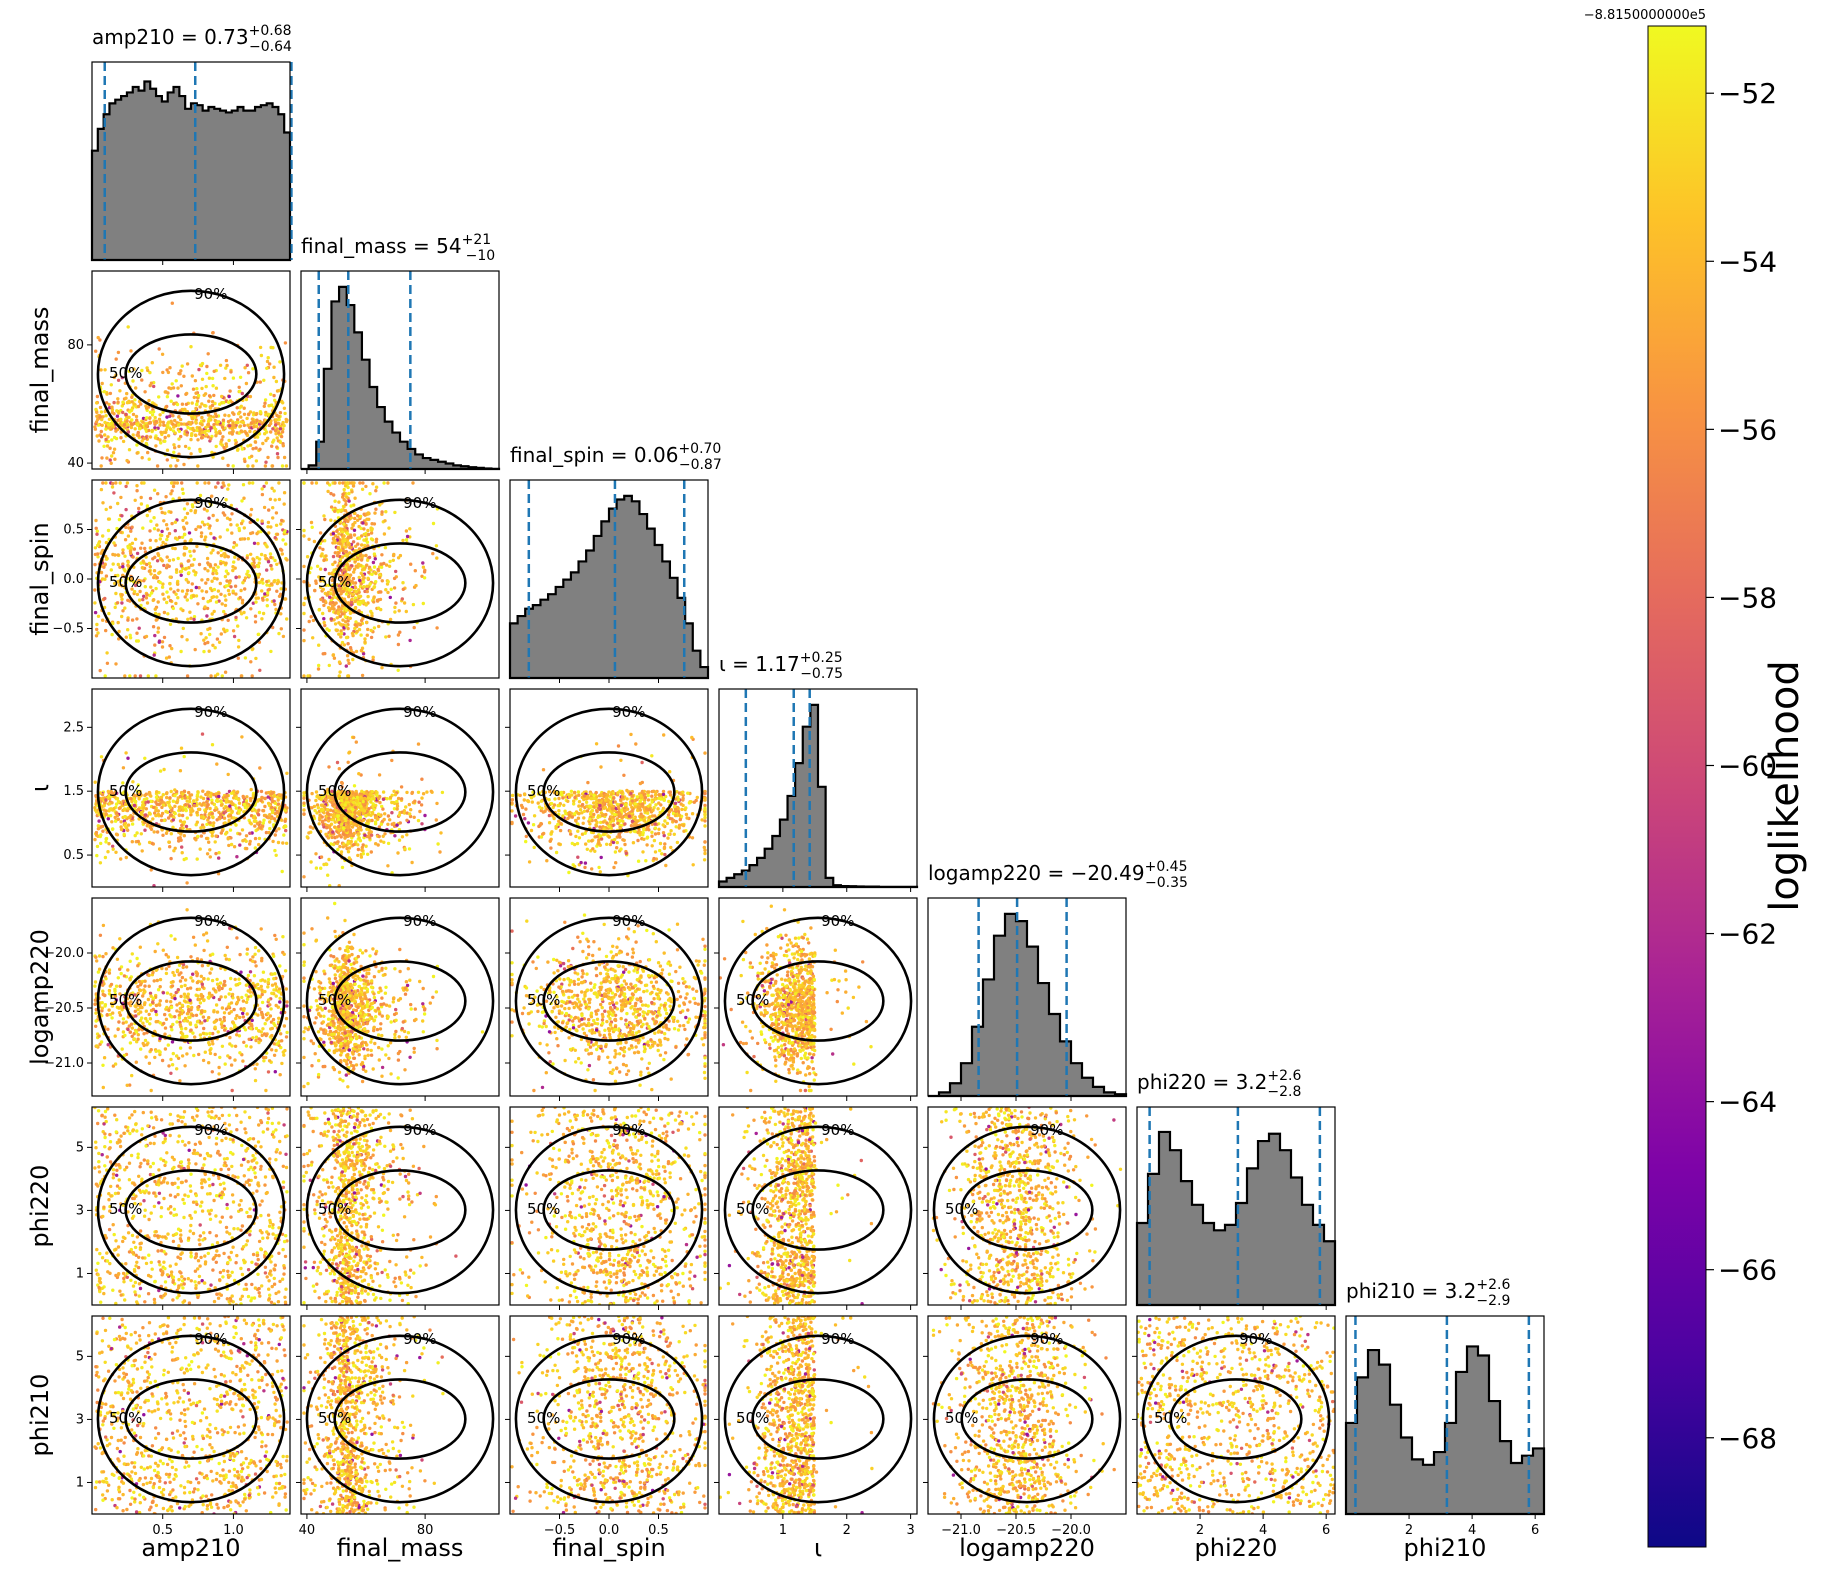 The image size is (1830, 1590). I want to click on contour-label-90: 90%, so click(210, 503).